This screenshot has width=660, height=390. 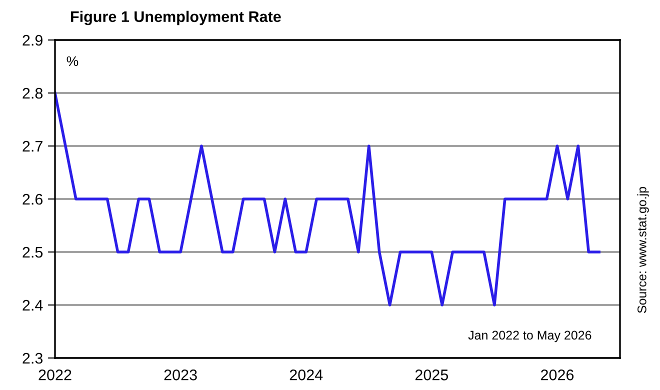 What do you see at coordinates (32, 40) in the screenshot?
I see `y-tick-label: 2.9` at bounding box center [32, 40].